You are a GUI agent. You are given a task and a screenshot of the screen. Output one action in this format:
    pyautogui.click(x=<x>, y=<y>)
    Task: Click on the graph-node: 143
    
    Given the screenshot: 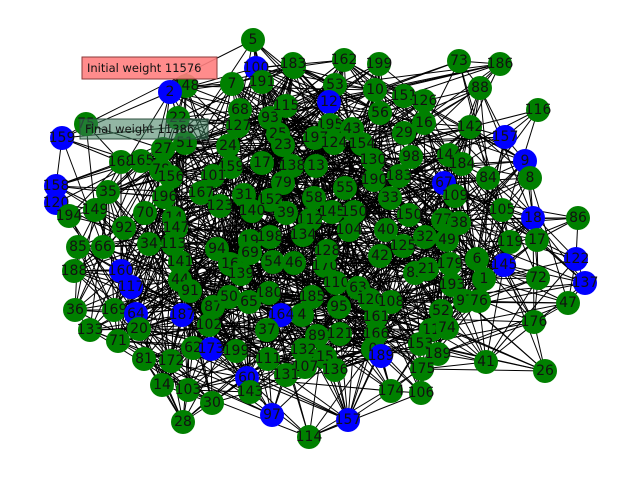 What is the action you would take?
    pyautogui.click(x=250, y=392)
    